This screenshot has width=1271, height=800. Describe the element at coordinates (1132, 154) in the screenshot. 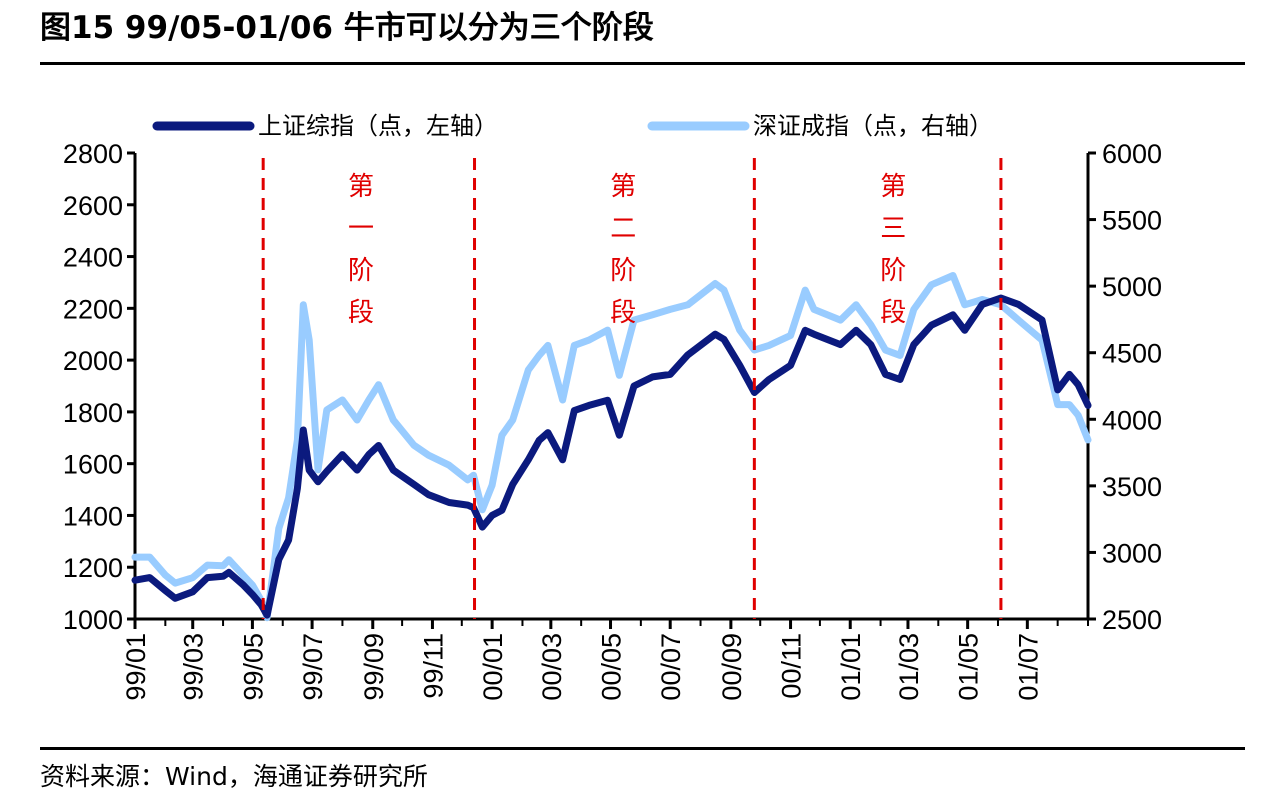

I see `y-right-tick-label: 6000` at that location.